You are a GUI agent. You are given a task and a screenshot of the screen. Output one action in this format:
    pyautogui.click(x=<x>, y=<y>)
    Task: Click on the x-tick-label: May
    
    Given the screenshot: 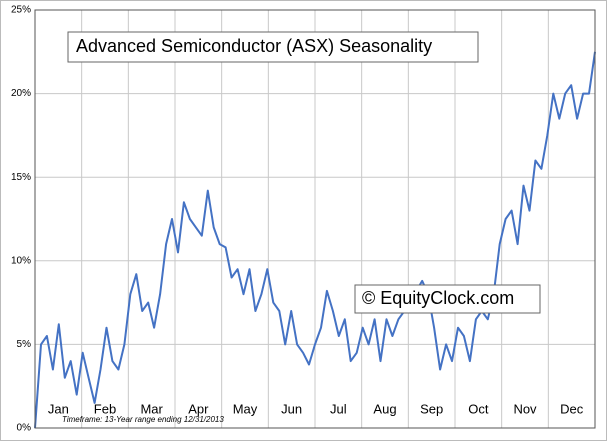 What is the action you would take?
    pyautogui.click(x=245, y=408)
    